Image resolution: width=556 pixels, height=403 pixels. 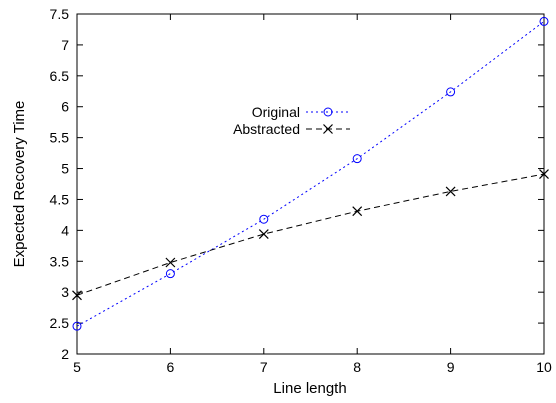 What do you see at coordinates (65, 169) in the screenshot?
I see `y-tick-label: 5` at bounding box center [65, 169].